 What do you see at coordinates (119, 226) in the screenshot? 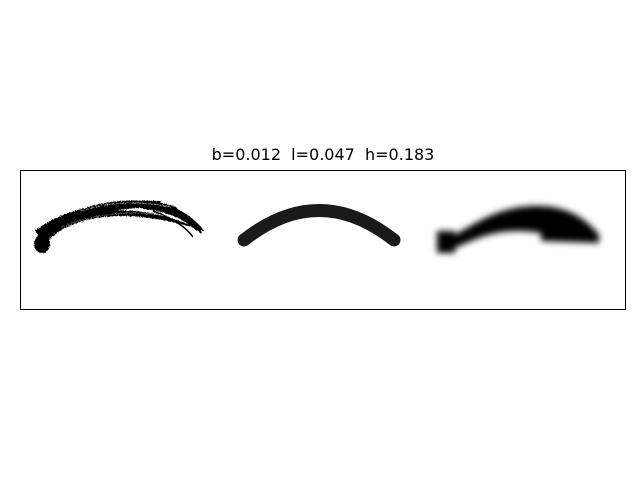
I see `brush-stroke` at bounding box center [119, 226].